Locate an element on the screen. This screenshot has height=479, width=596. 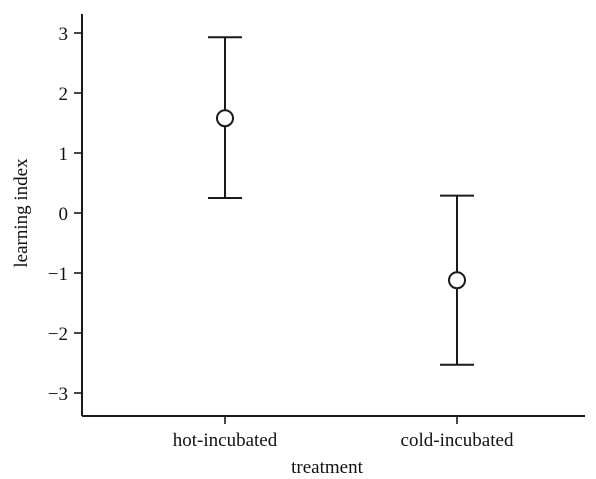
x-ticks: hot-incubated cold-incubated is located at coordinates (343, 433).